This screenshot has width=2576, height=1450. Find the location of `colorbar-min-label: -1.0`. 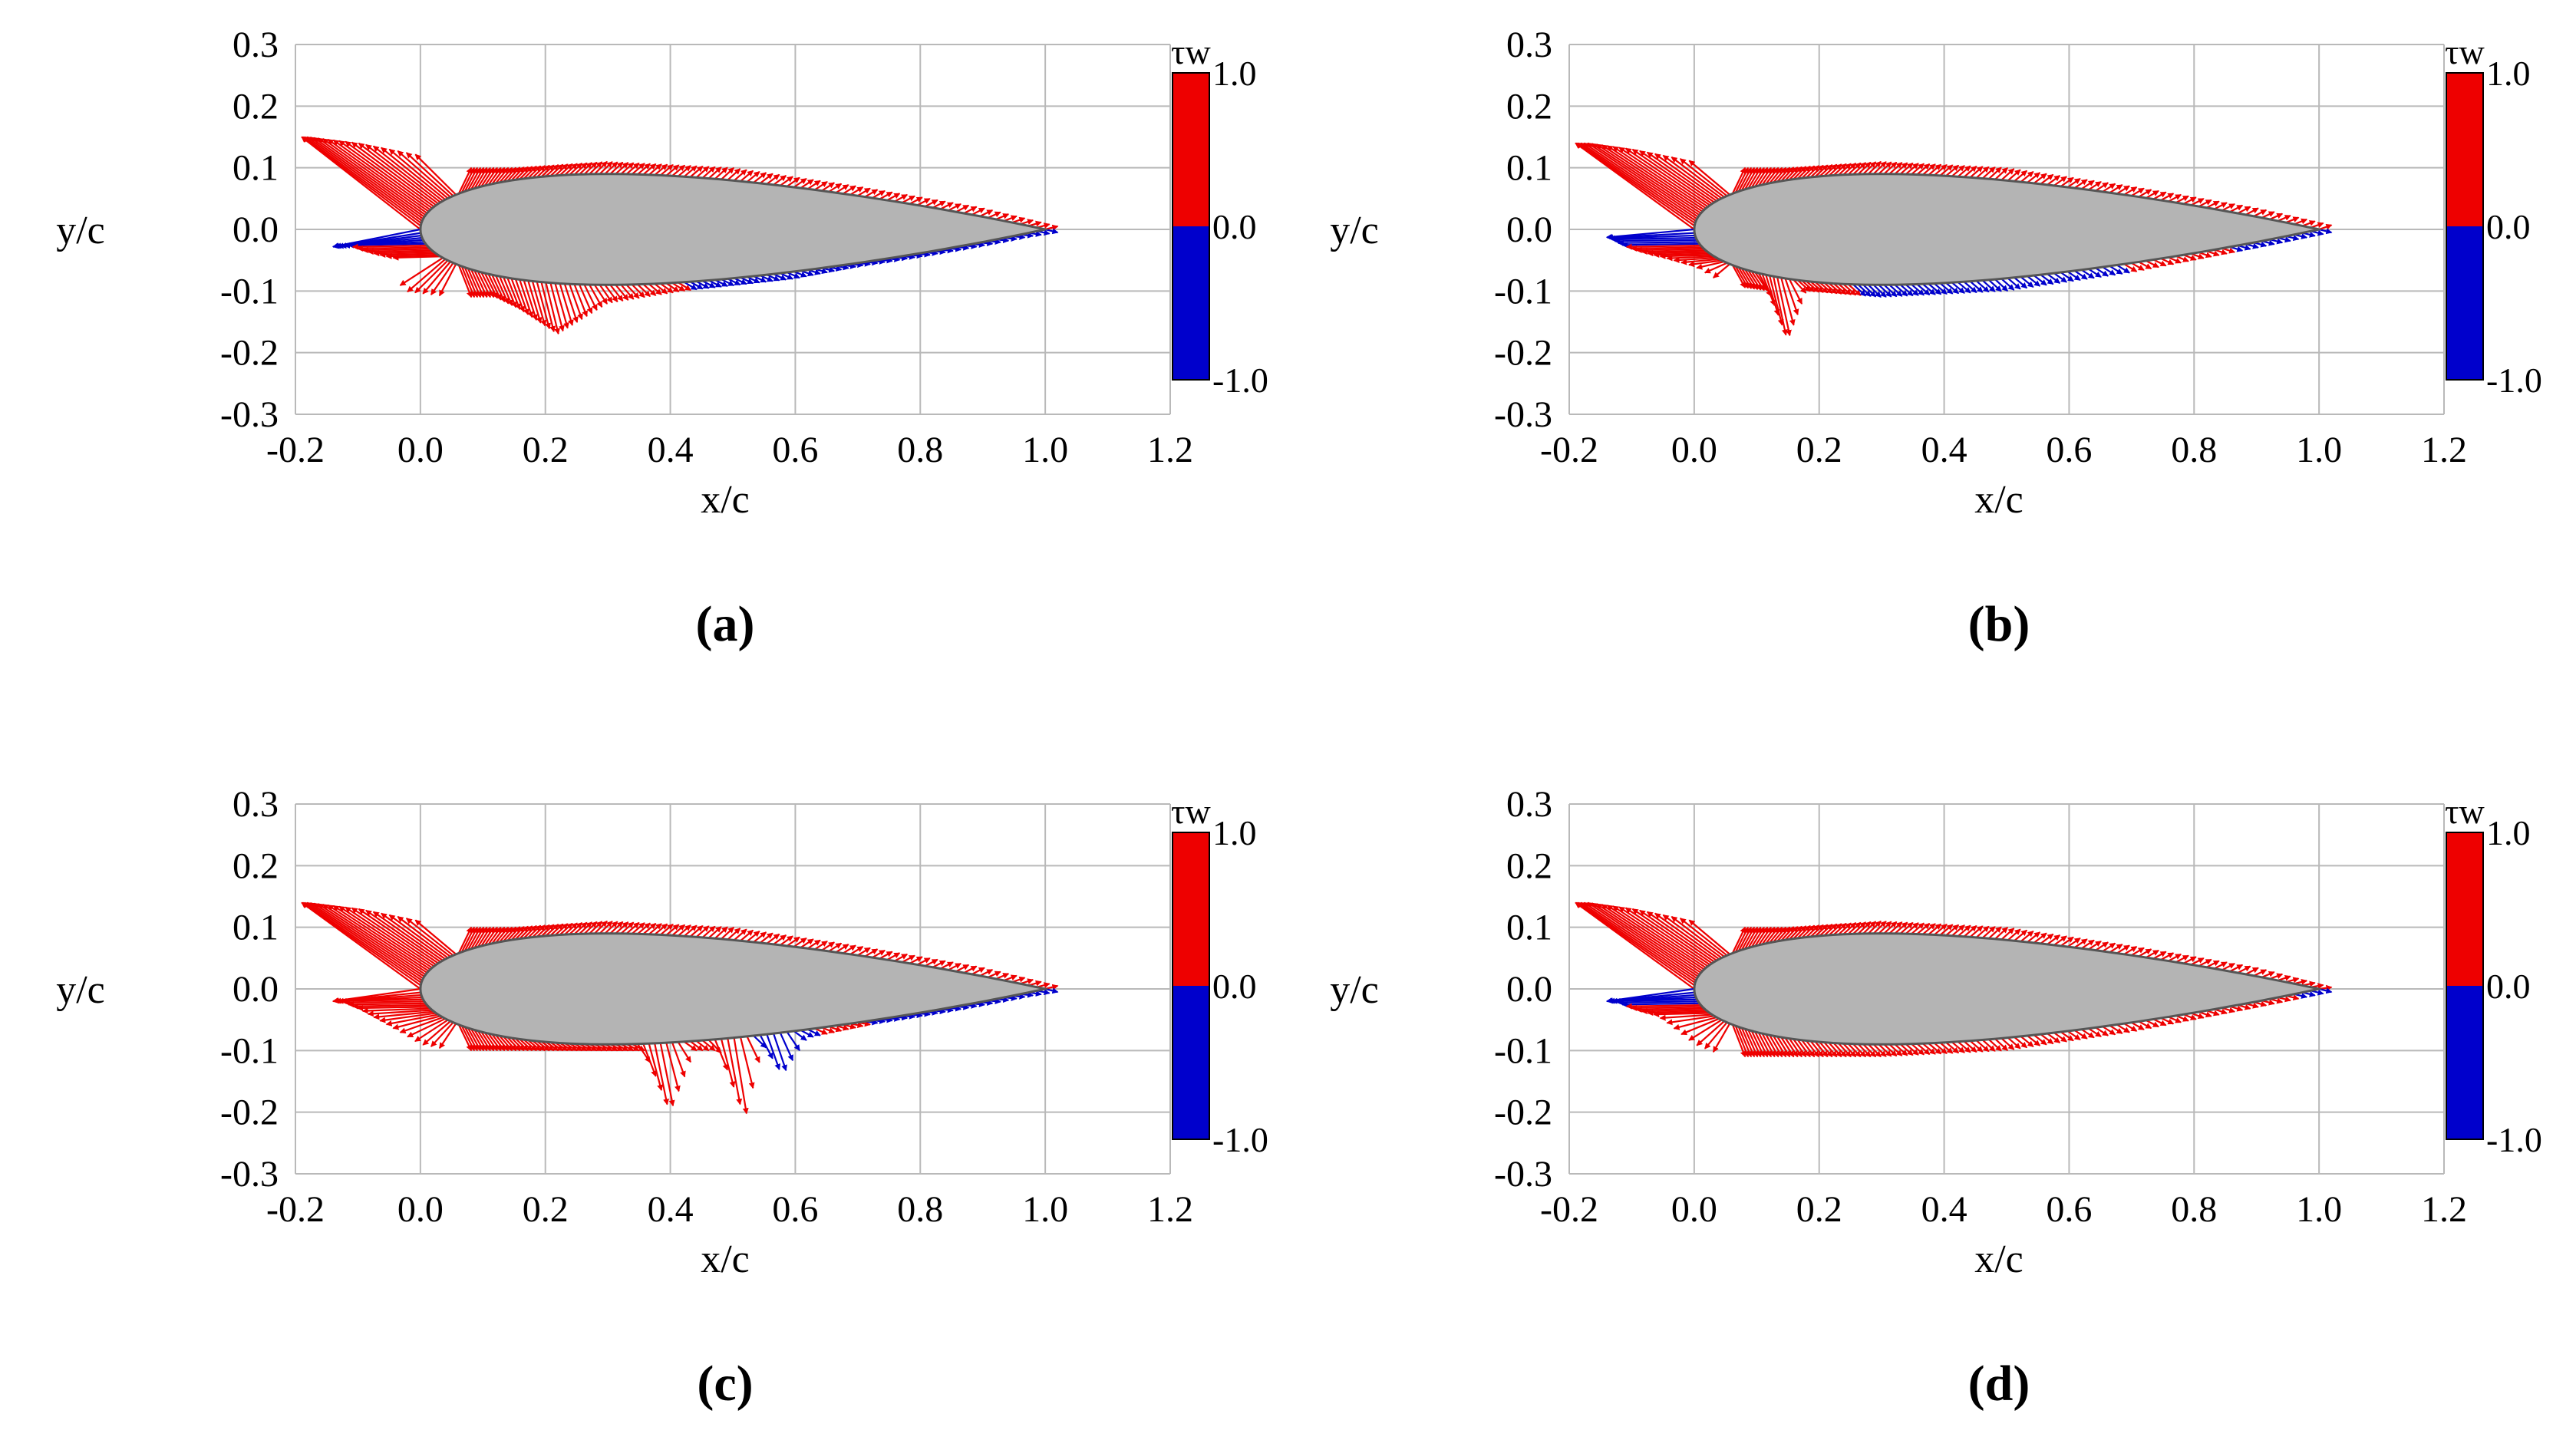

colorbar-min-label: -1.0 is located at coordinates (1240, 1139).